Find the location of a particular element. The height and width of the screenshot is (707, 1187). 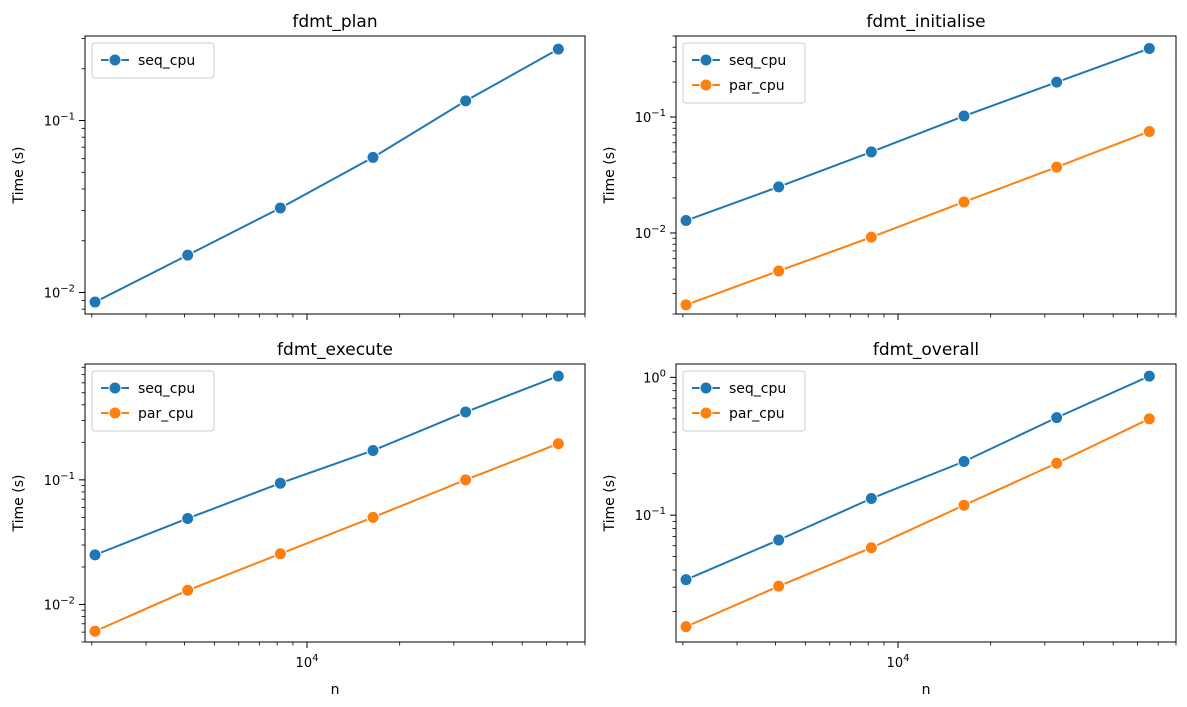

chart-title: fdmt_overall is located at coordinates (926, 350).